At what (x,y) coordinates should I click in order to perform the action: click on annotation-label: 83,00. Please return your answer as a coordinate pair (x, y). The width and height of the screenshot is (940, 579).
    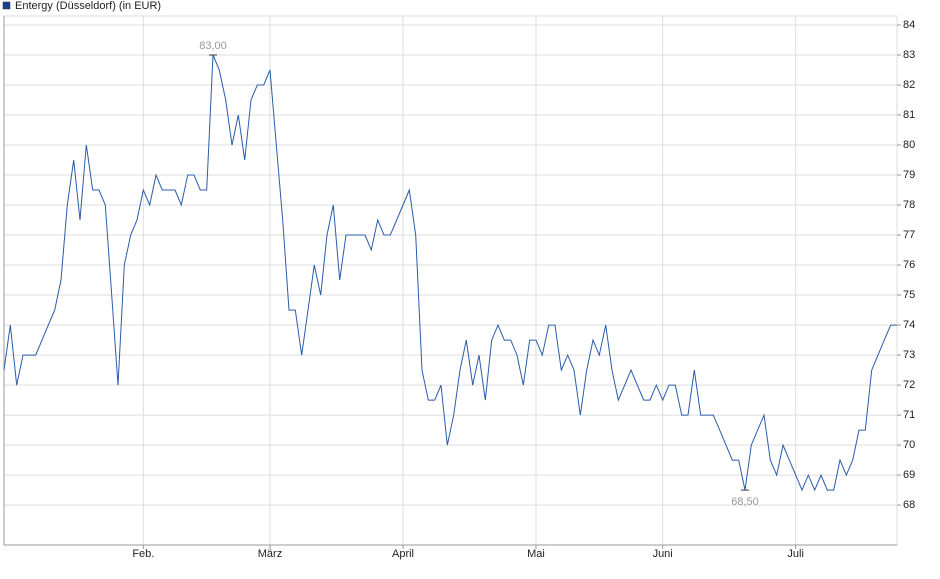
    Looking at the image, I should click on (213, 46).